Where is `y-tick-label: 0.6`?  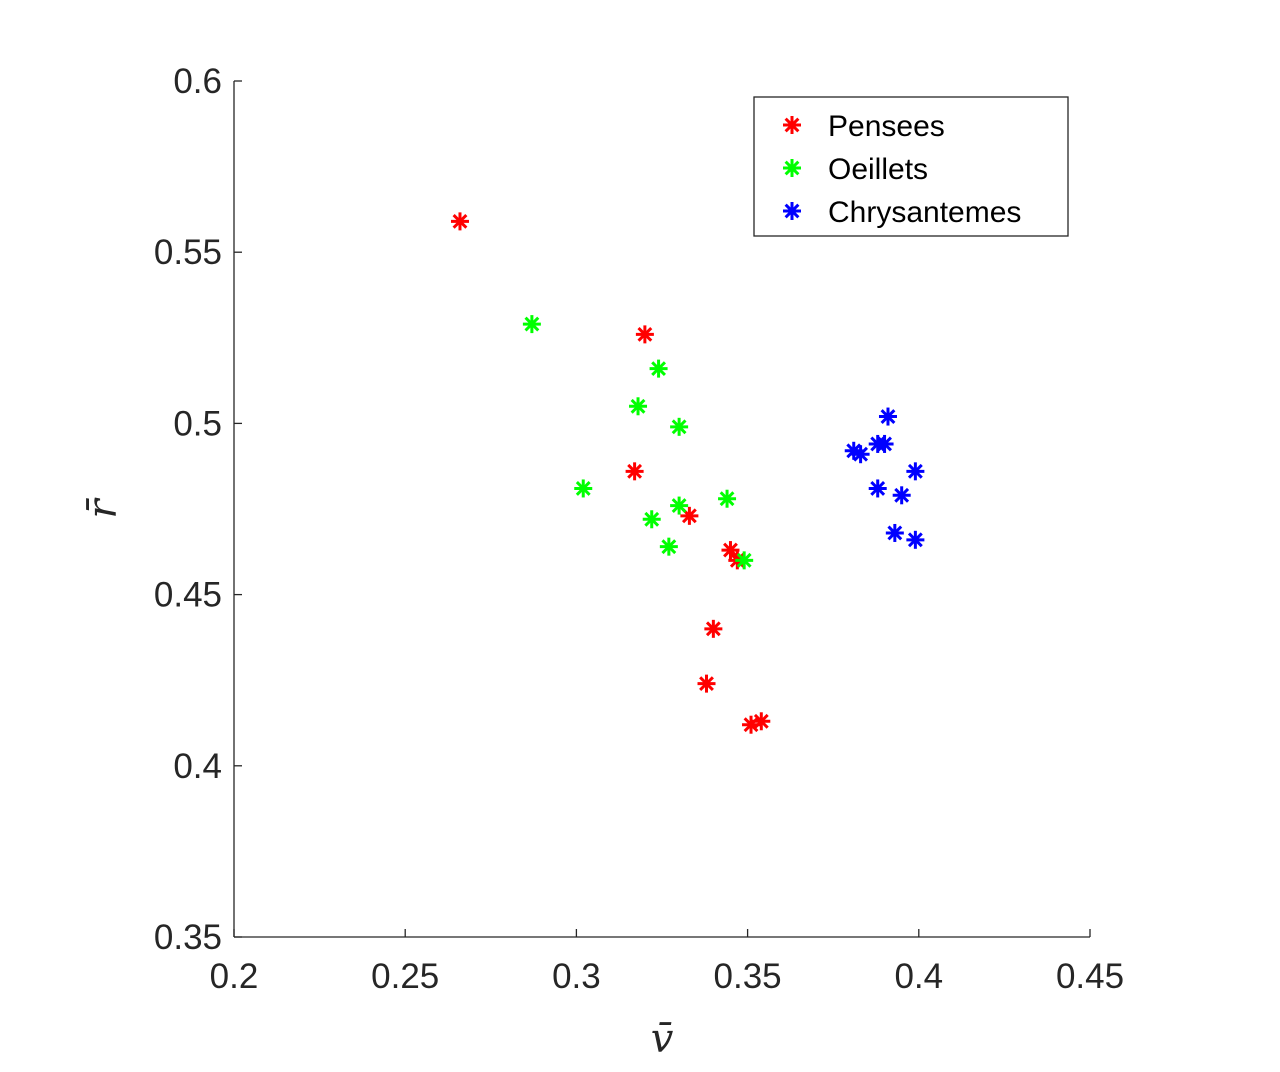 y-tick-label: 0.6 is located at coordinates (197, 81).